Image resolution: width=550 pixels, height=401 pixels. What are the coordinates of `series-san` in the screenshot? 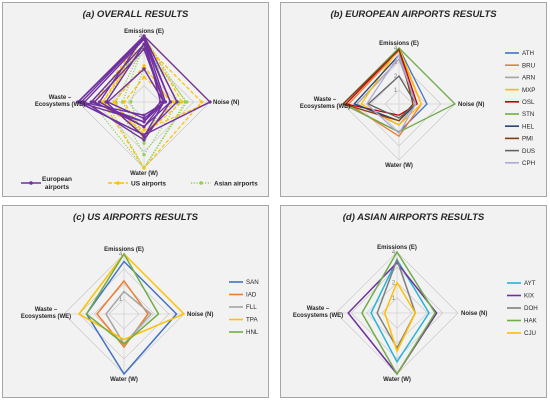 It's located at (131, 318).